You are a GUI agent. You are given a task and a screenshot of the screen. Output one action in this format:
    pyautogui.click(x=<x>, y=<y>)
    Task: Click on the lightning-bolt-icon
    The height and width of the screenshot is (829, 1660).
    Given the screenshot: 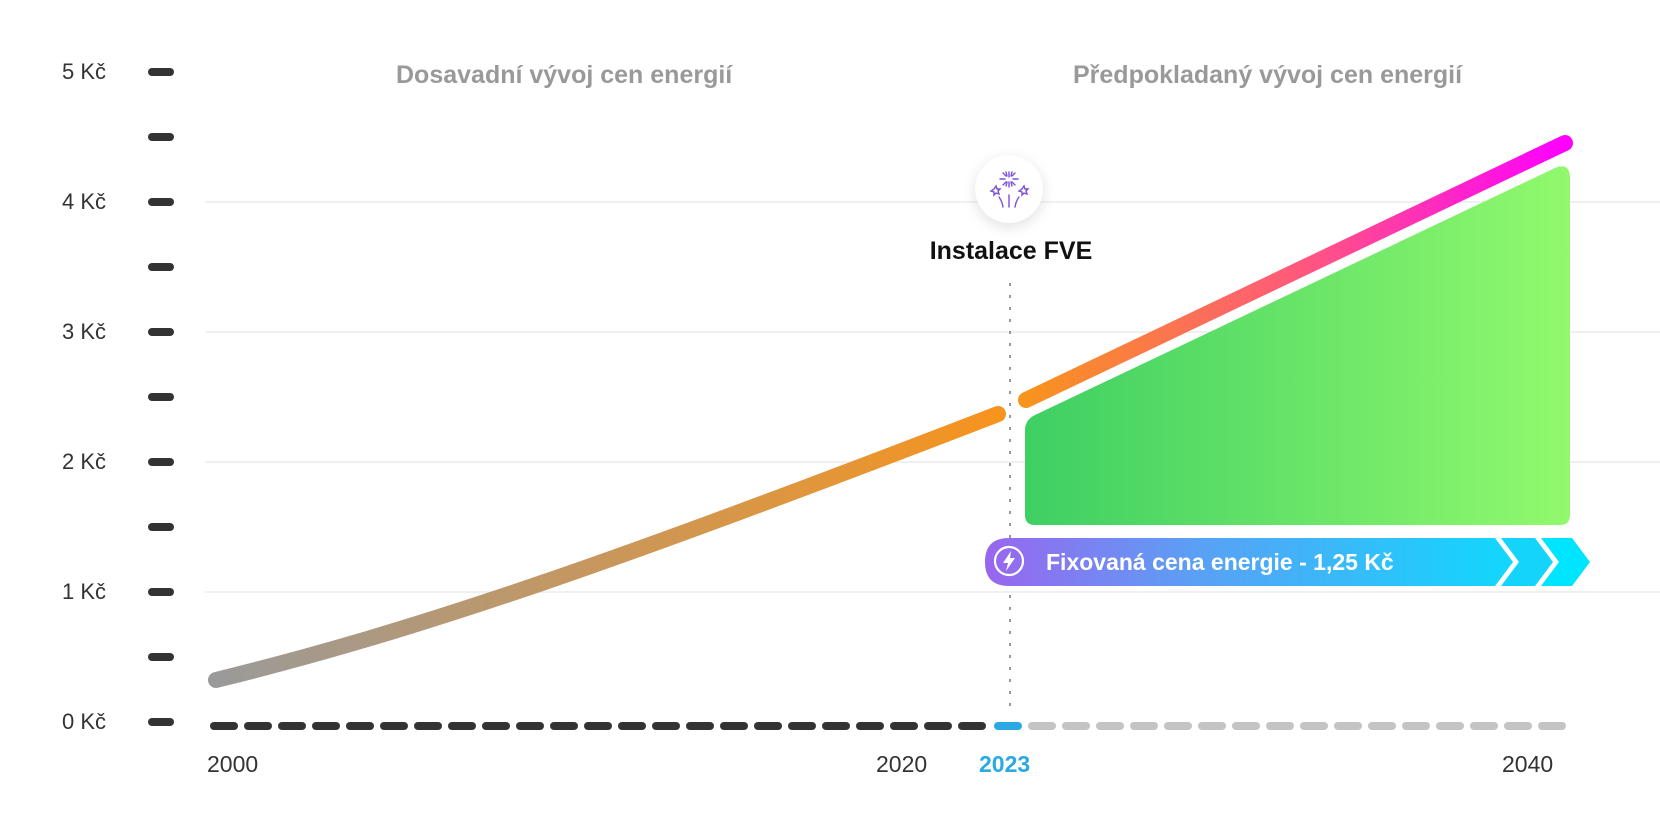 What is the action you would take?
    pyautogui.click(x=1009, y=561)
    